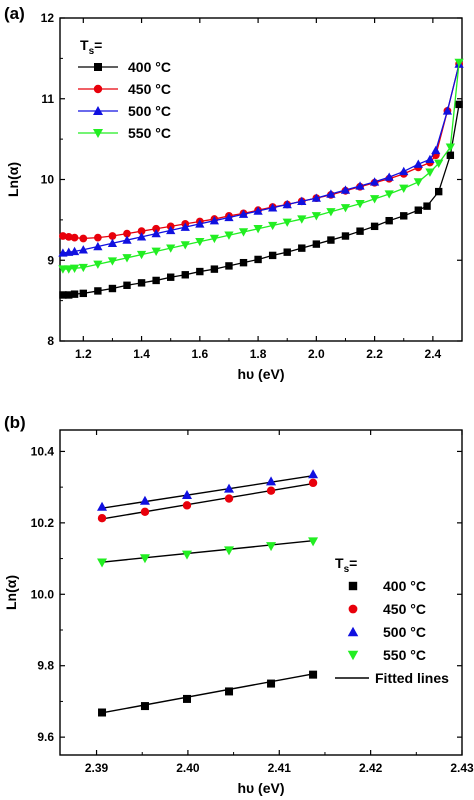  What do you see at coordinates (386, 632) in the screenshot?
I see `legend-item: 500 °C` at bounding box center [386, 632].